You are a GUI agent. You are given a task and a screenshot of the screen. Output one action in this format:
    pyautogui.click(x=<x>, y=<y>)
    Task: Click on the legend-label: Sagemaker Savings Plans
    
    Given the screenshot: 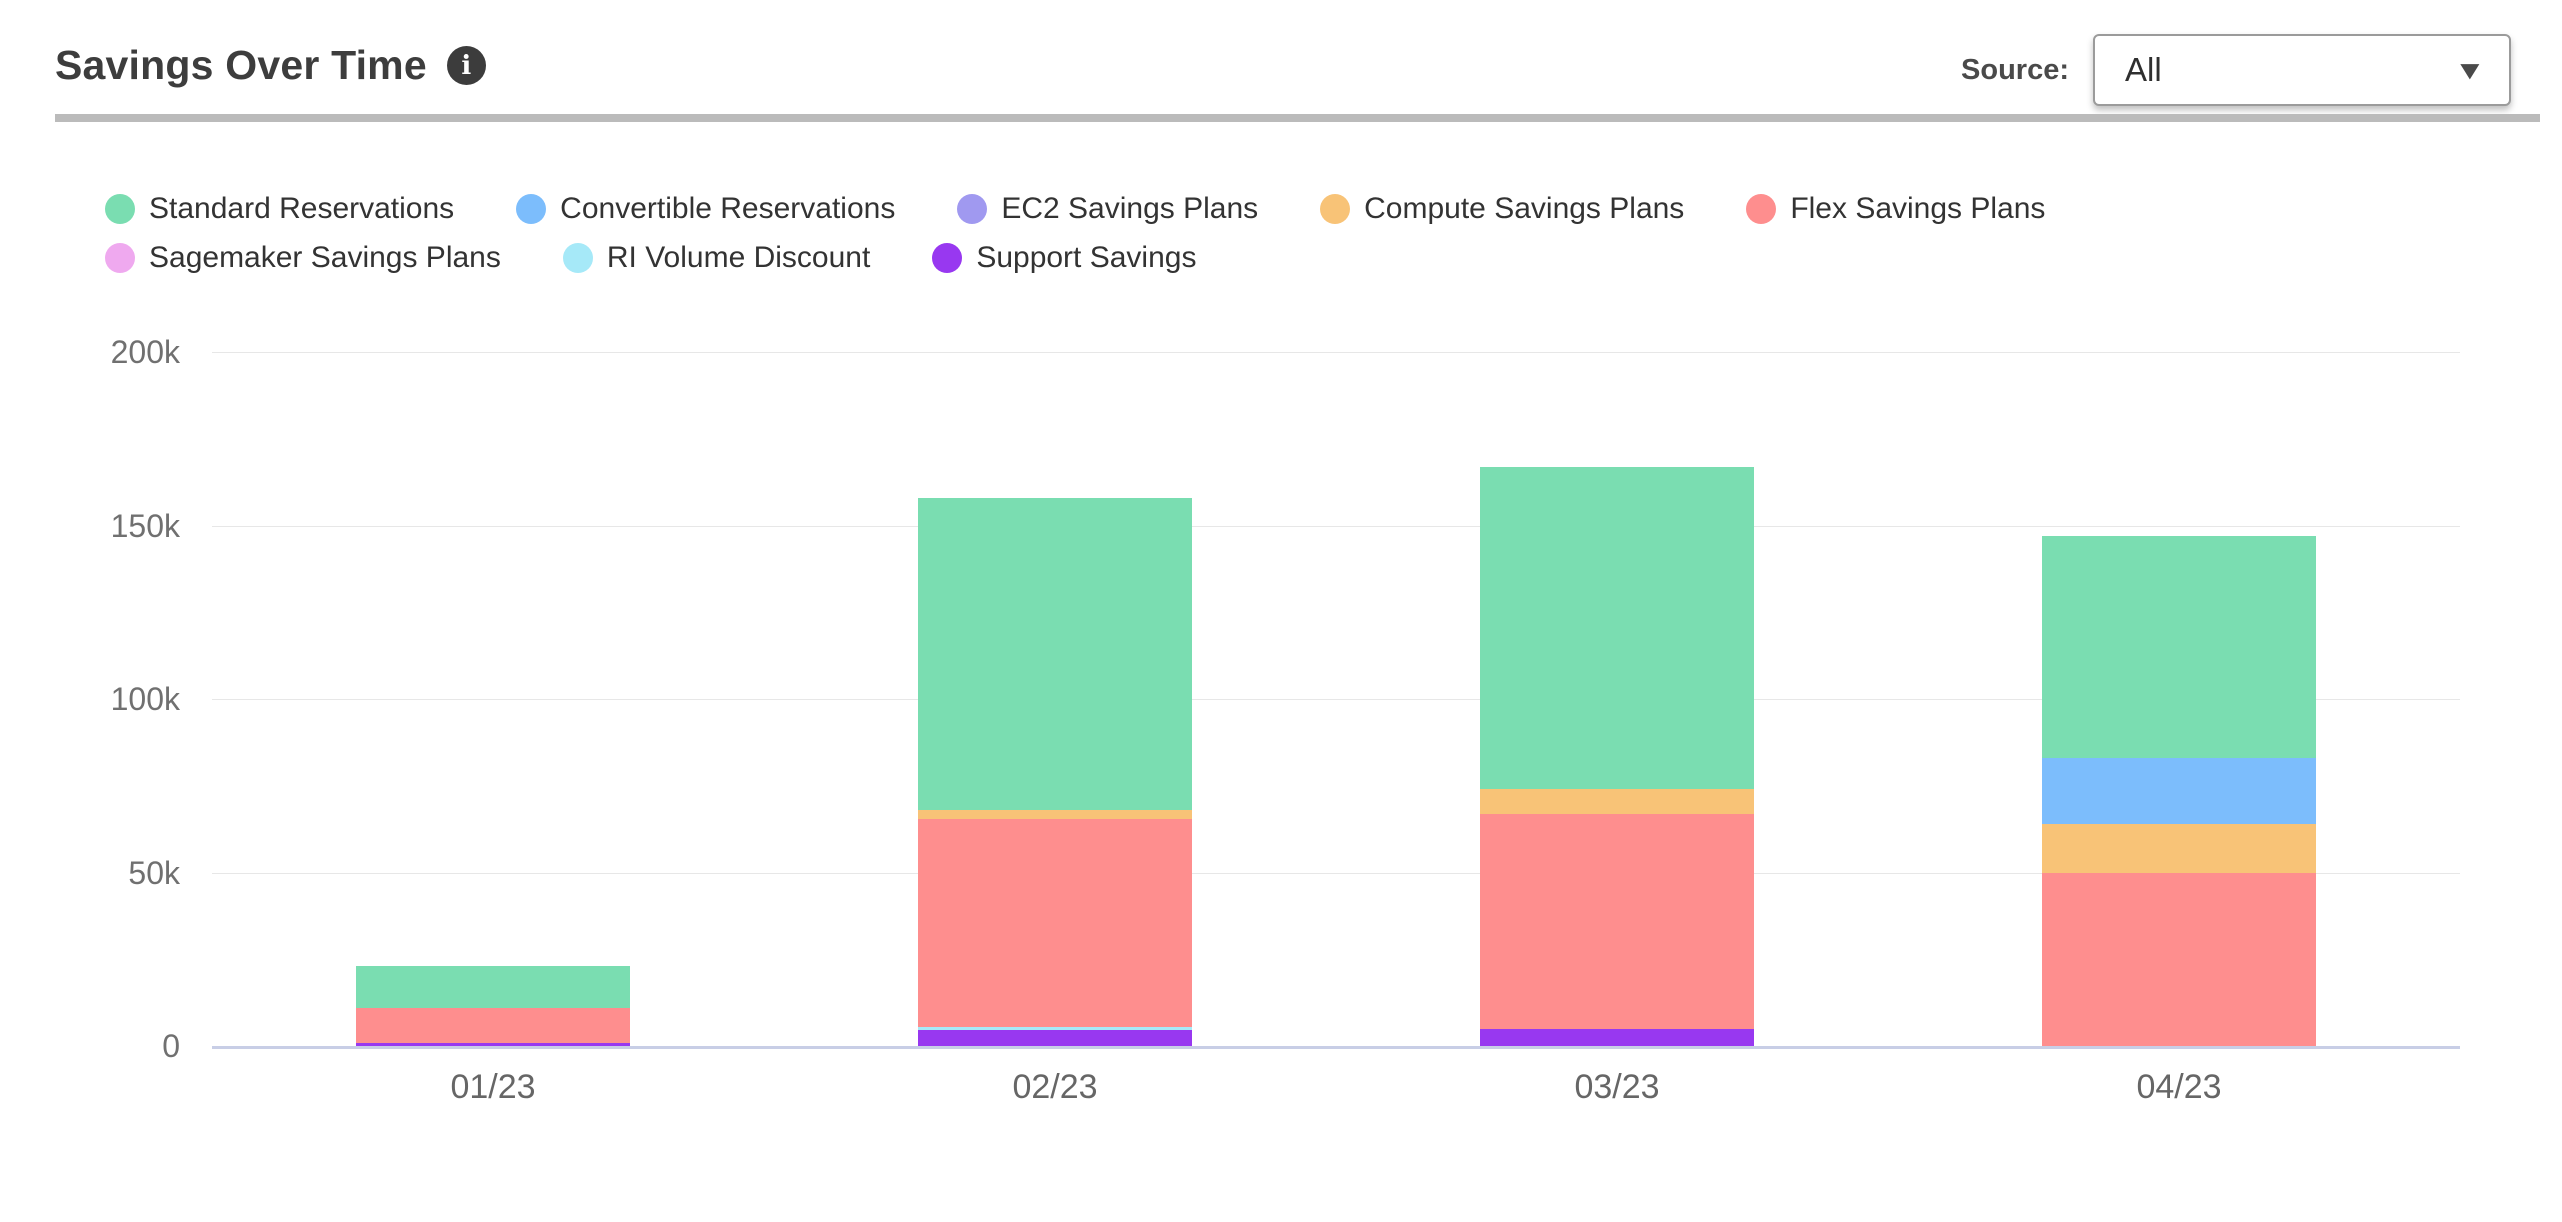 What is the action you would take?
    pyautogui.click(x=325, y=257)
    